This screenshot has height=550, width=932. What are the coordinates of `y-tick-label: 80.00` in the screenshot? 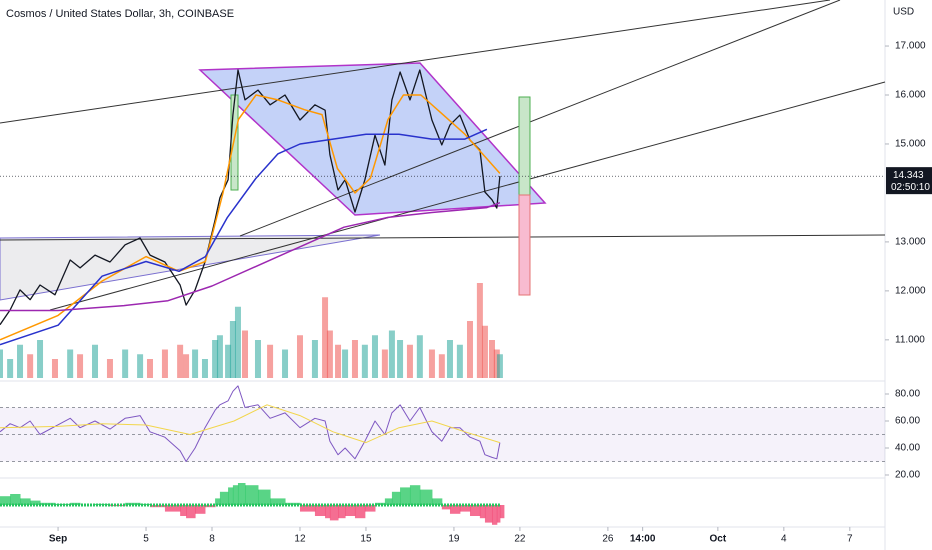 It's located at (907, 394).